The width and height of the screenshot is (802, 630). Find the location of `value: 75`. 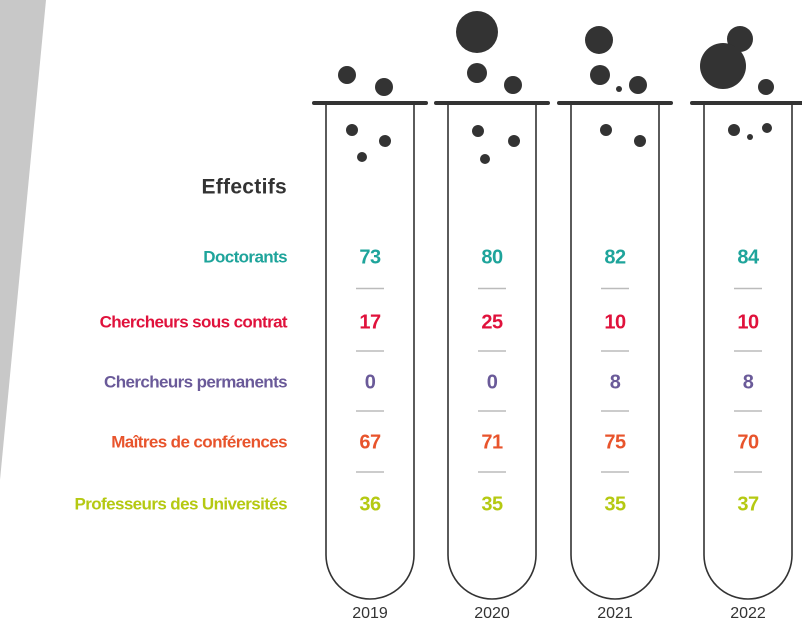

value: 75 is located at coordinates (615, 442).